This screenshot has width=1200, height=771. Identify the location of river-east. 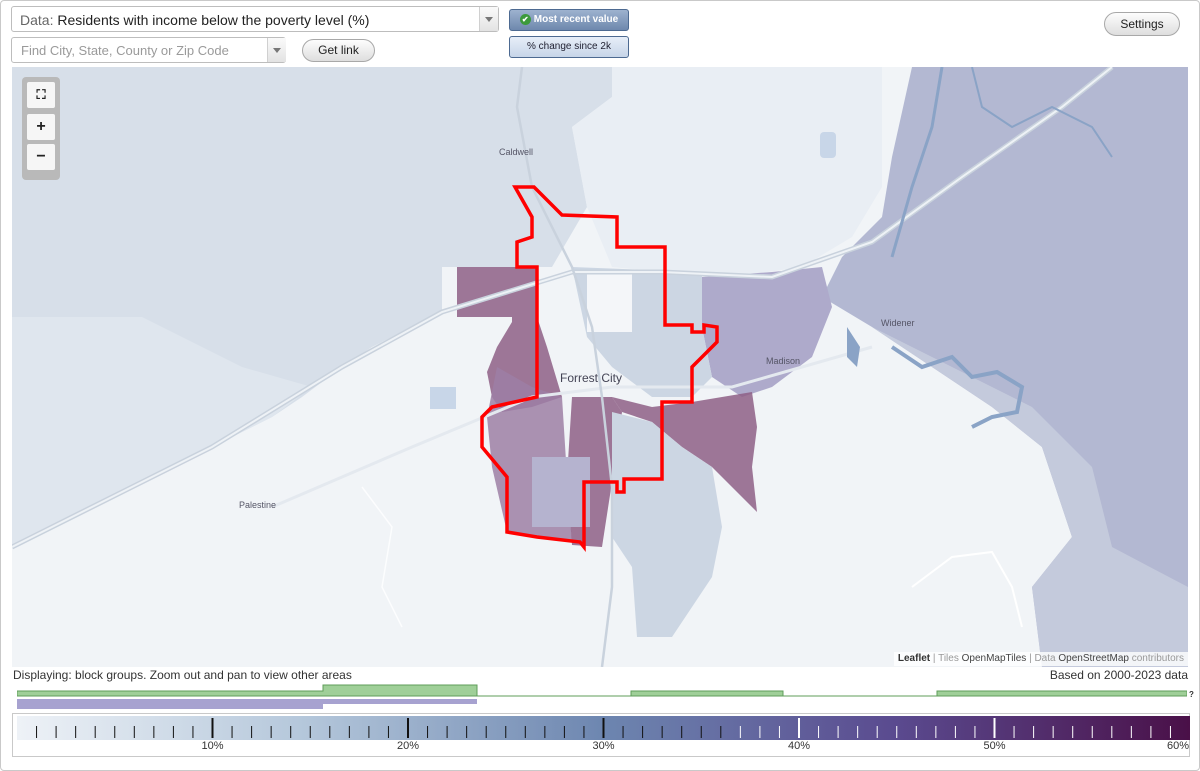
(1042, 112).